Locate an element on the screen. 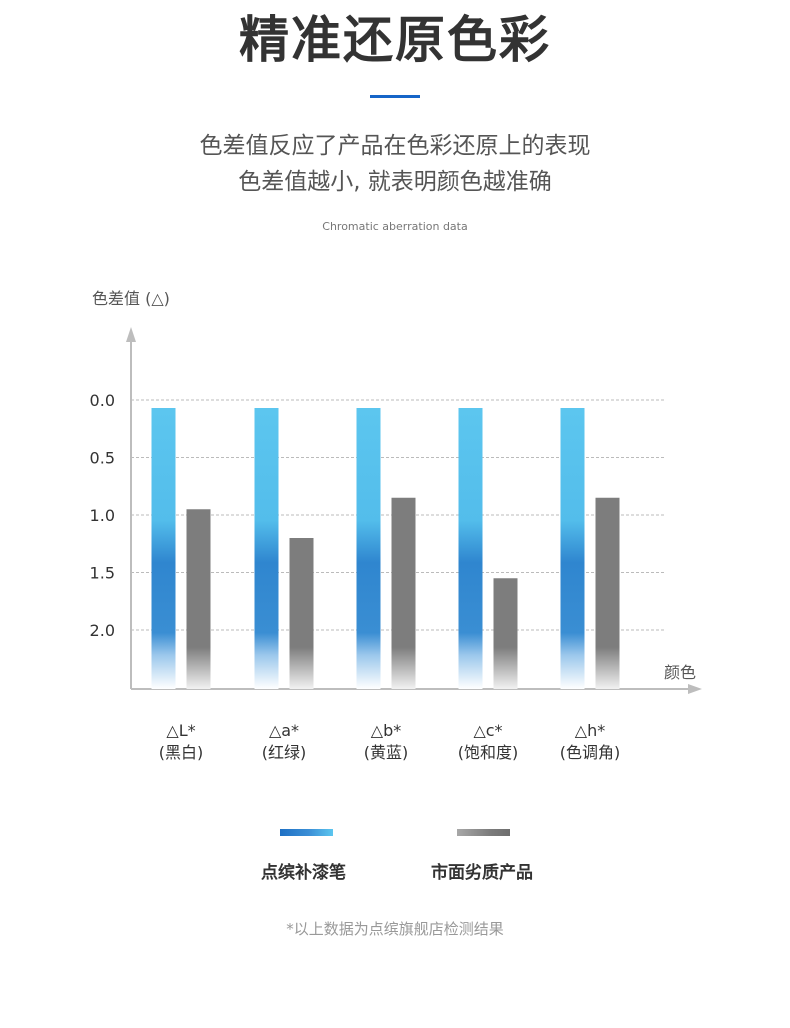 The image size is (790, 1028). x-category-label: △L* is located at coordinates (180, 730).